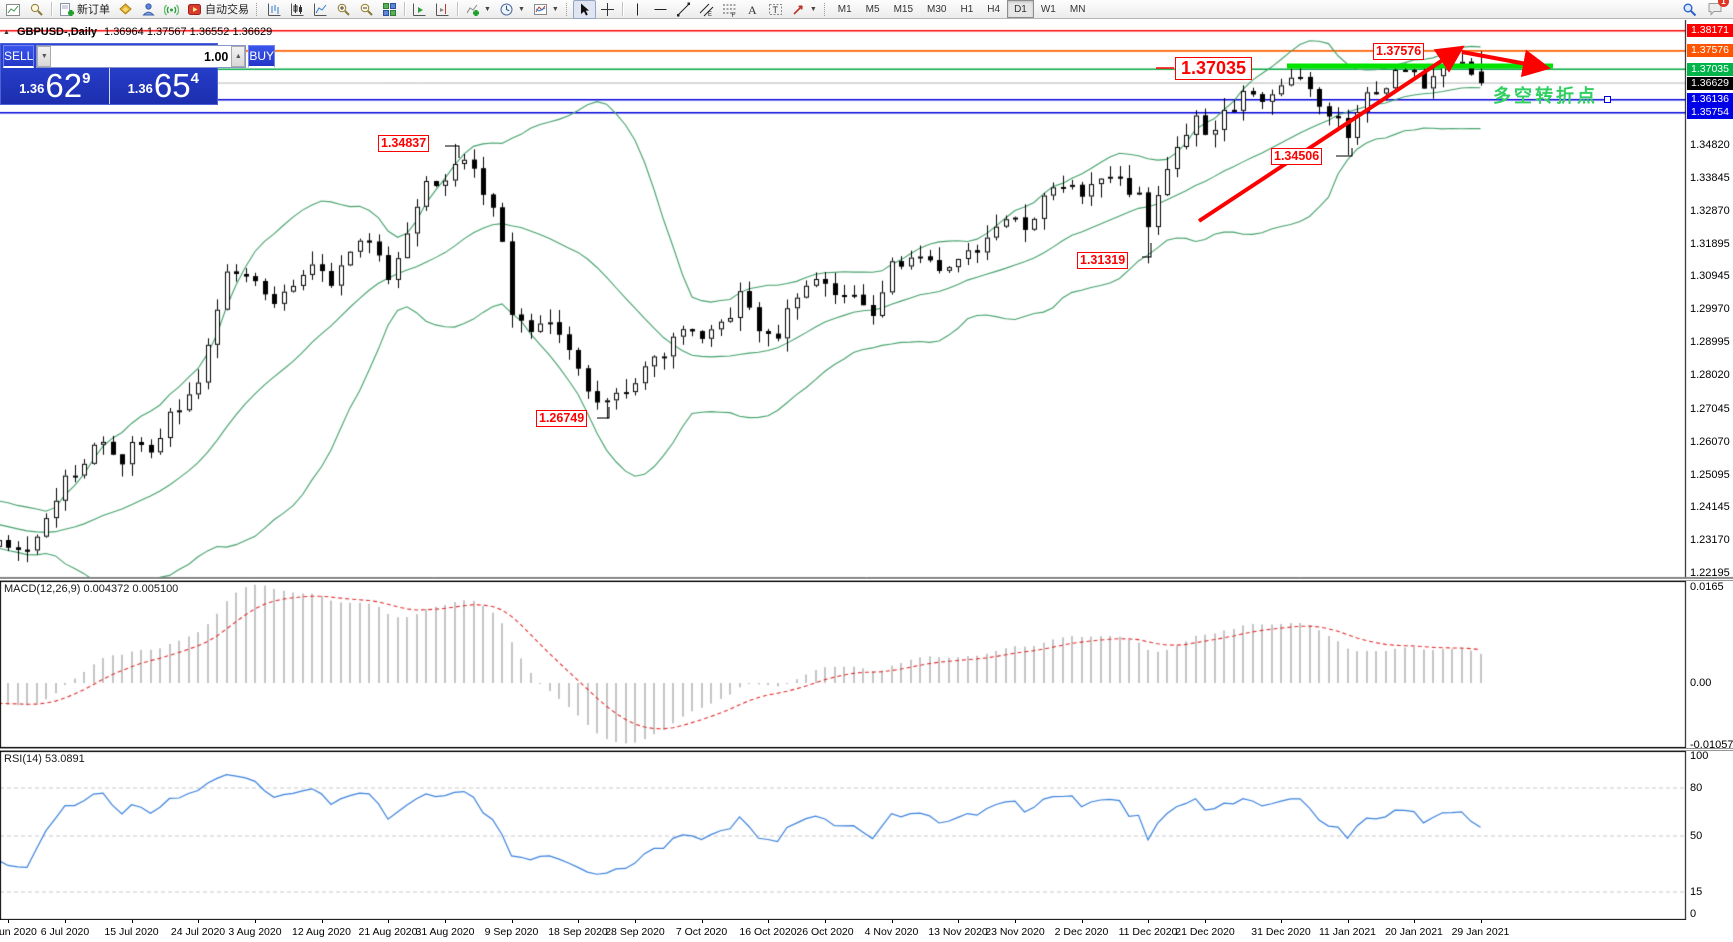  What do you see at coordinates (511, 932) in the screenshot?
I see `date-label-9-Sep-2020: 9 Sep 2020` at bounding box center [511, 932].